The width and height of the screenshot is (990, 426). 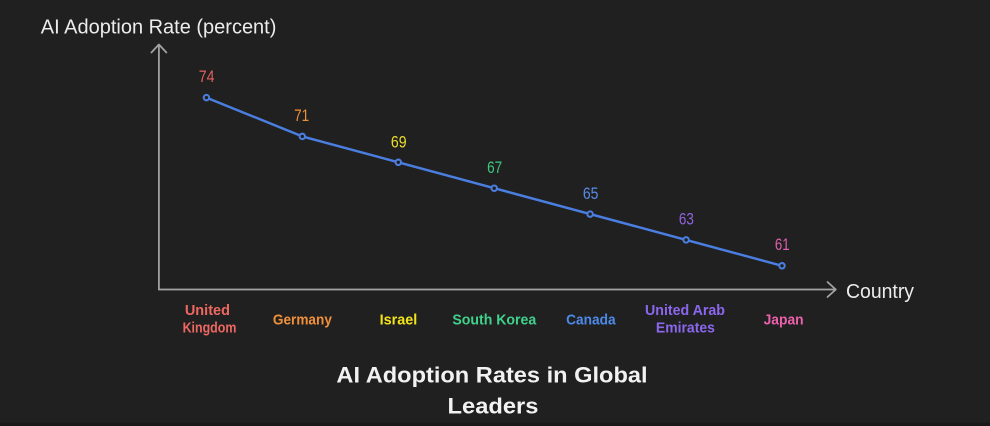 I want to click on svg-text: Country, so click(x=880, y=292).